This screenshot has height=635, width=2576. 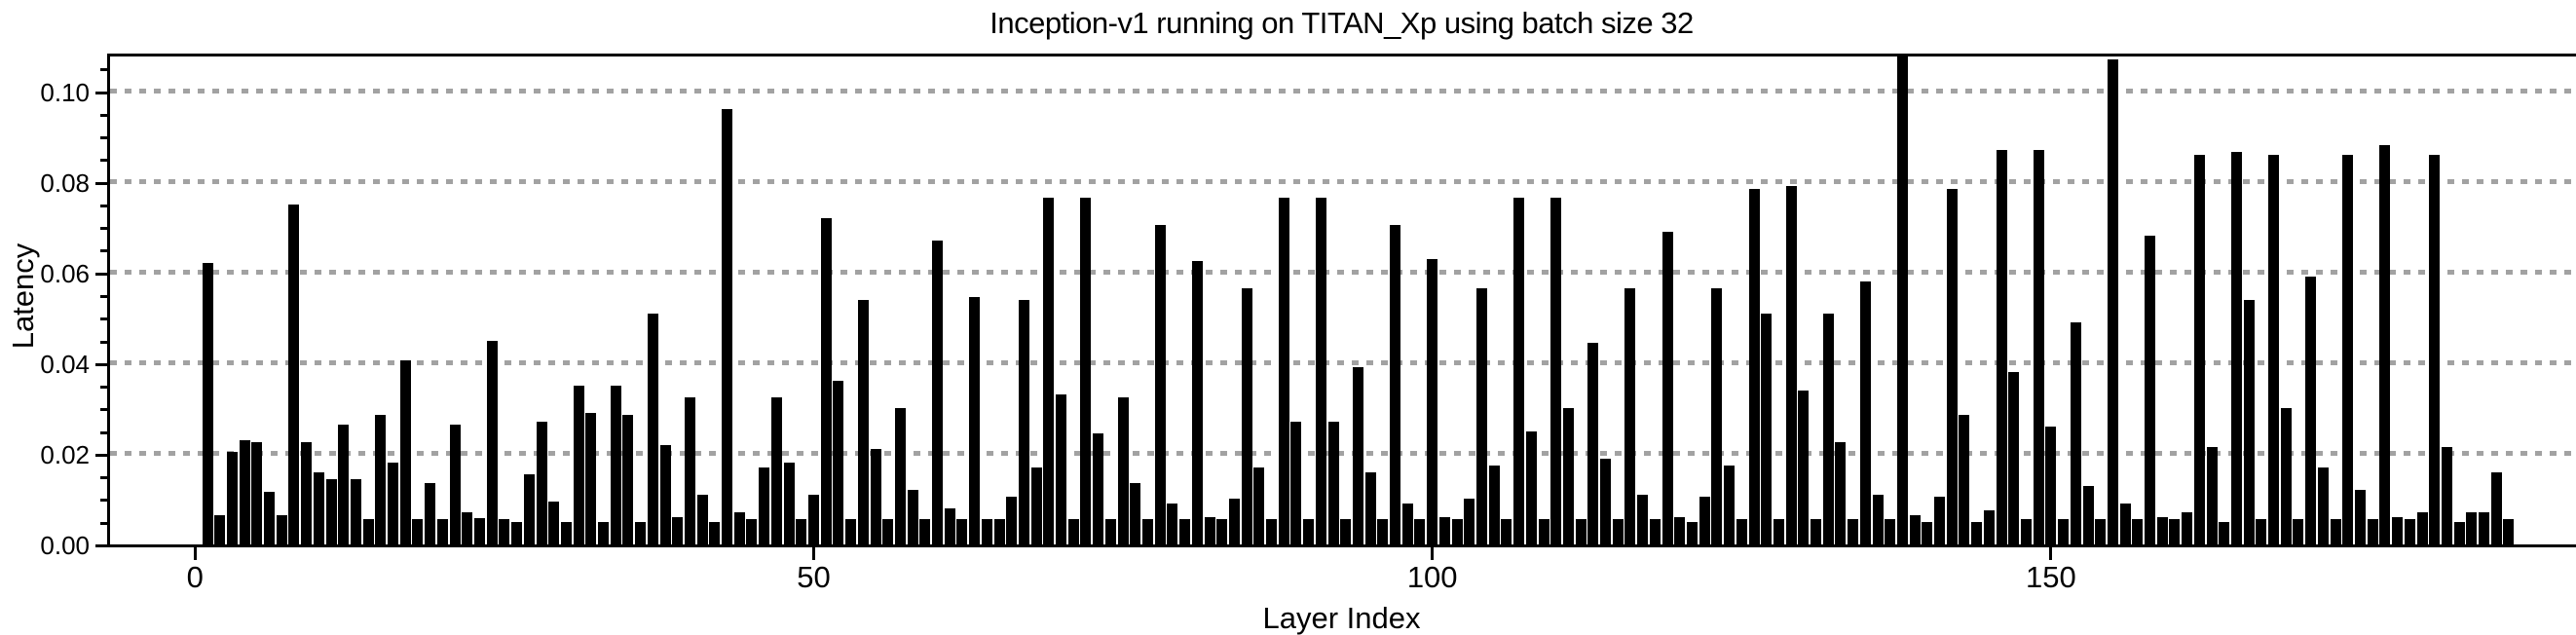 What do you see at coordinates (1432, 577) in the screenshot?
I see `x-tick-label: 100` at bounding box center [1432, 577].